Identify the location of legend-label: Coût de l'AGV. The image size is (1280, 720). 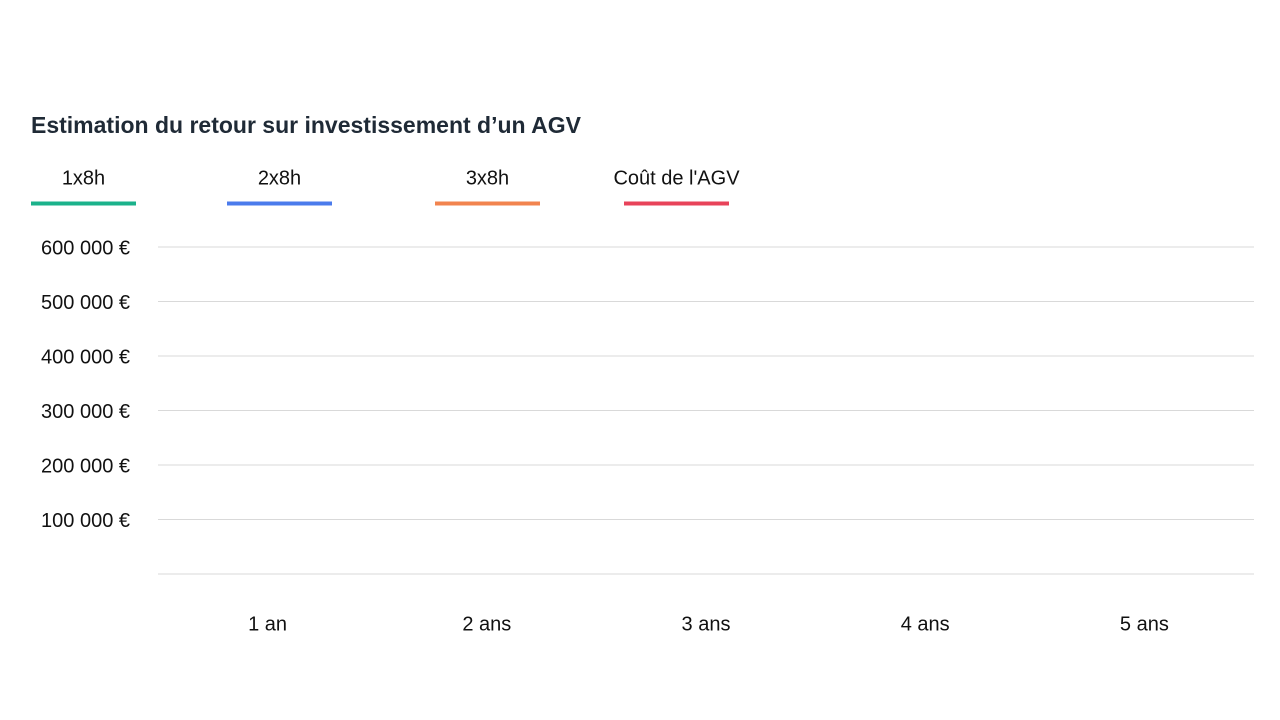
(676, 178).